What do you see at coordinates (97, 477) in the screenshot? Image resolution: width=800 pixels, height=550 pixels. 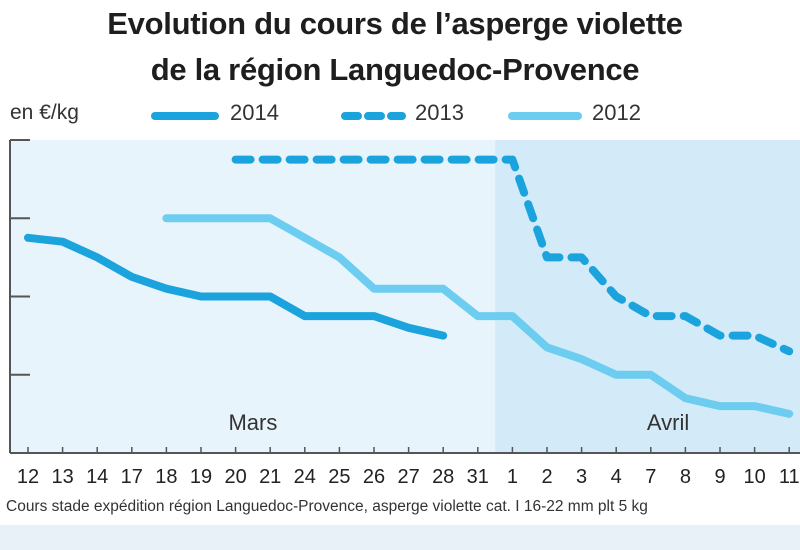 I see `x-tick-label-14: 14` at bounding box center [97, 477].